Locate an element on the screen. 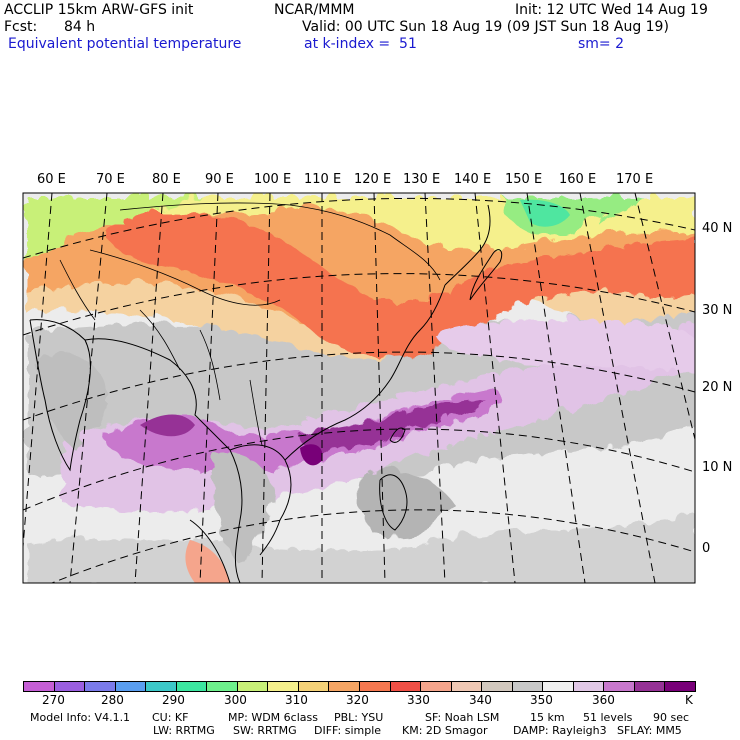 The width and height of the screenshot is (740, 740). purple-370-bengal-spot is located at coordinates (167, 425).